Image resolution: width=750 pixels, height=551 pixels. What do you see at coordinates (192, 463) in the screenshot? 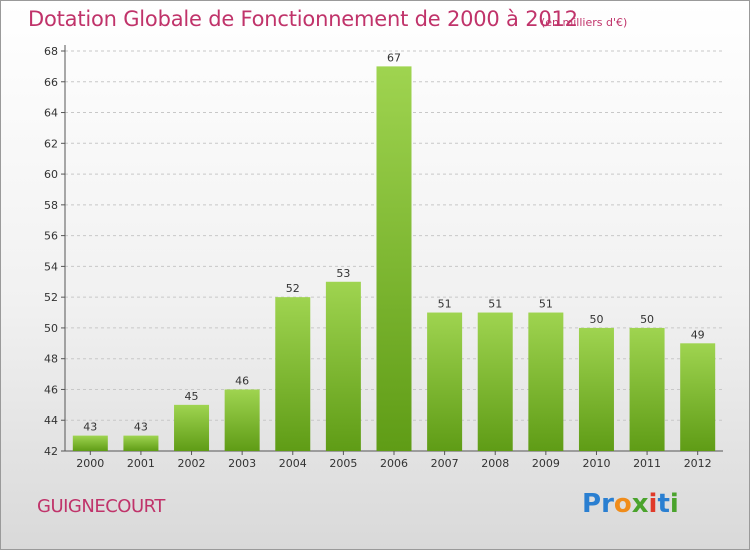
I see `x-tick-label-2002: 2002` at bounding box center [192, 463].